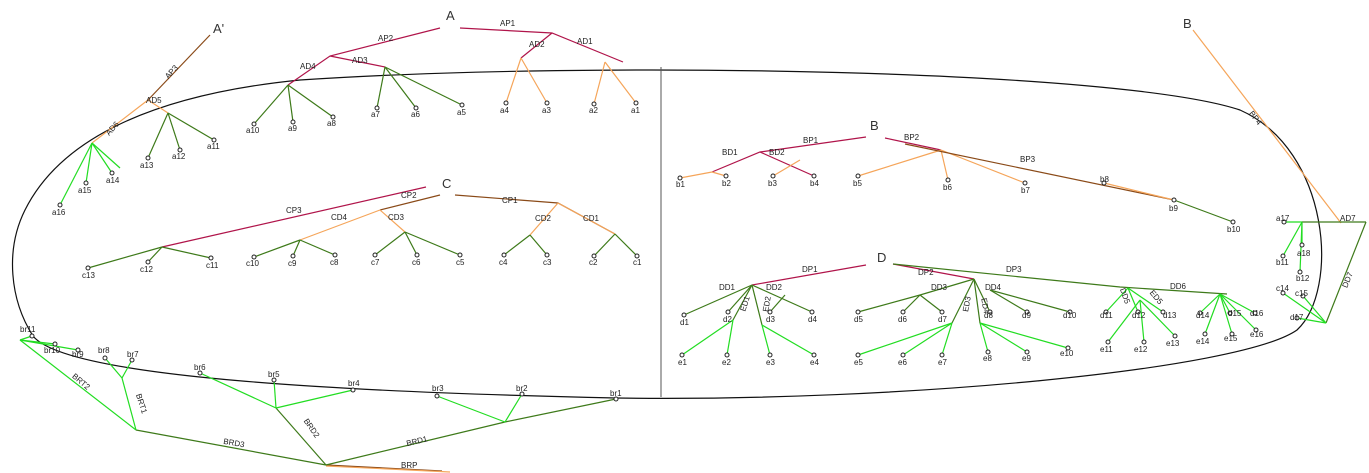 The width and height of the screenshot is (1369, 473). Describe the element at coordinates (1282, 288) in the screenshot. I see `node-label-c14: c14` at that location.